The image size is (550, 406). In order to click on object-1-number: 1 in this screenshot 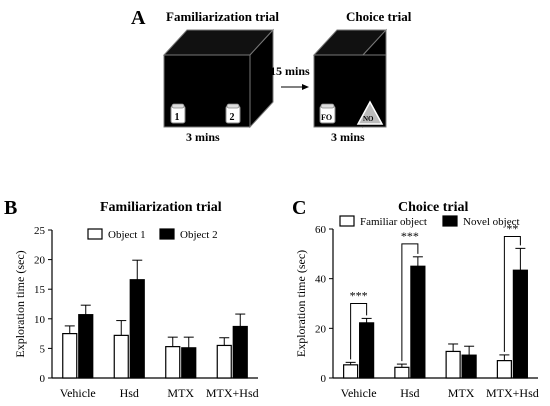, I will do `click(177, 117)`.